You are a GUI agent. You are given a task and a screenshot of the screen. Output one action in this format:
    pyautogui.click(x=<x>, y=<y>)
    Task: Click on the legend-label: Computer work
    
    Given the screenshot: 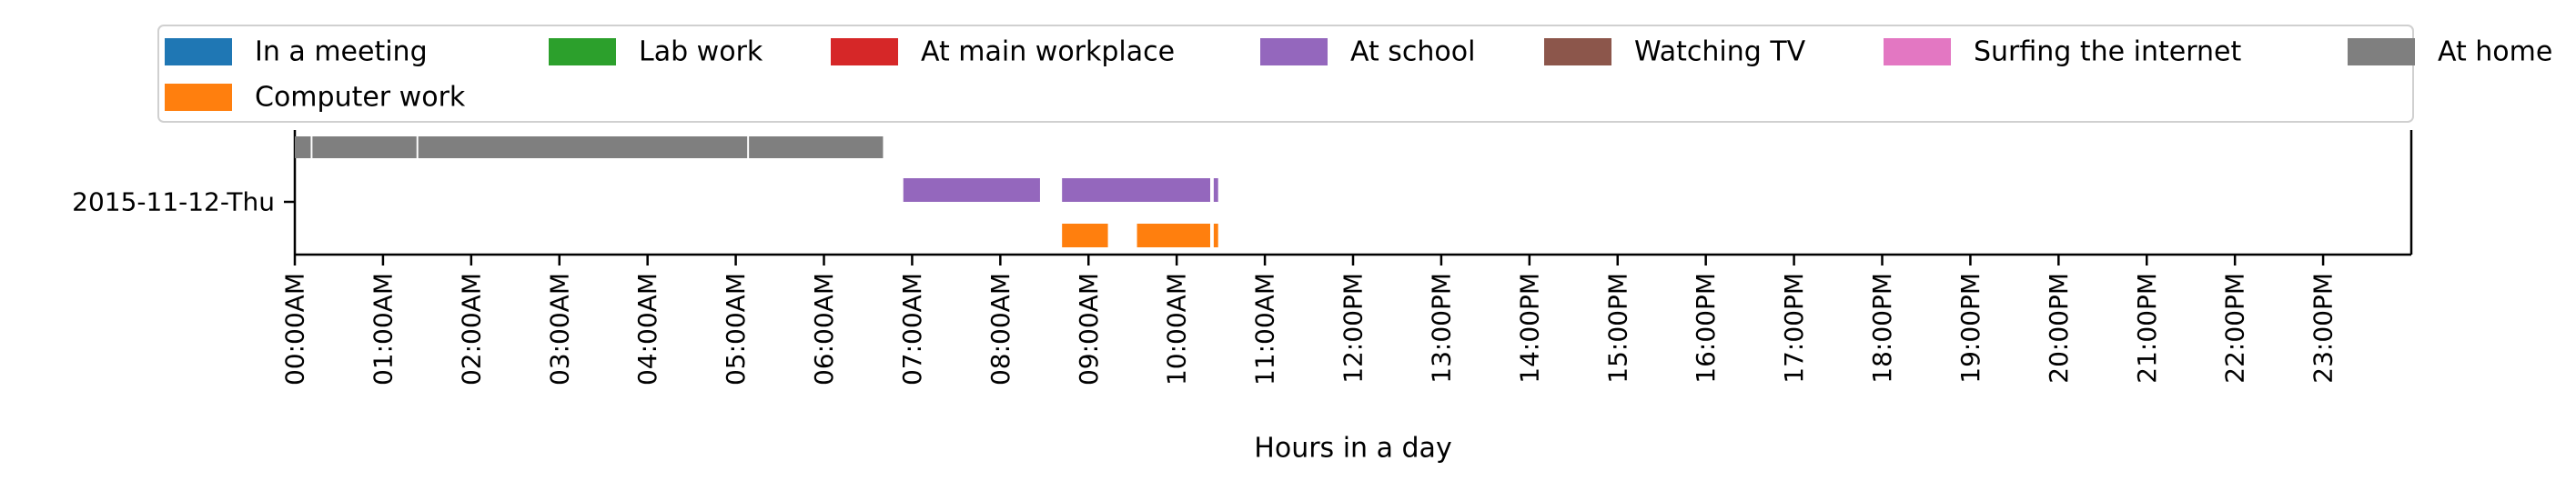 What is the action you would take?
    pyautogui.click(x=360, y=98)
    